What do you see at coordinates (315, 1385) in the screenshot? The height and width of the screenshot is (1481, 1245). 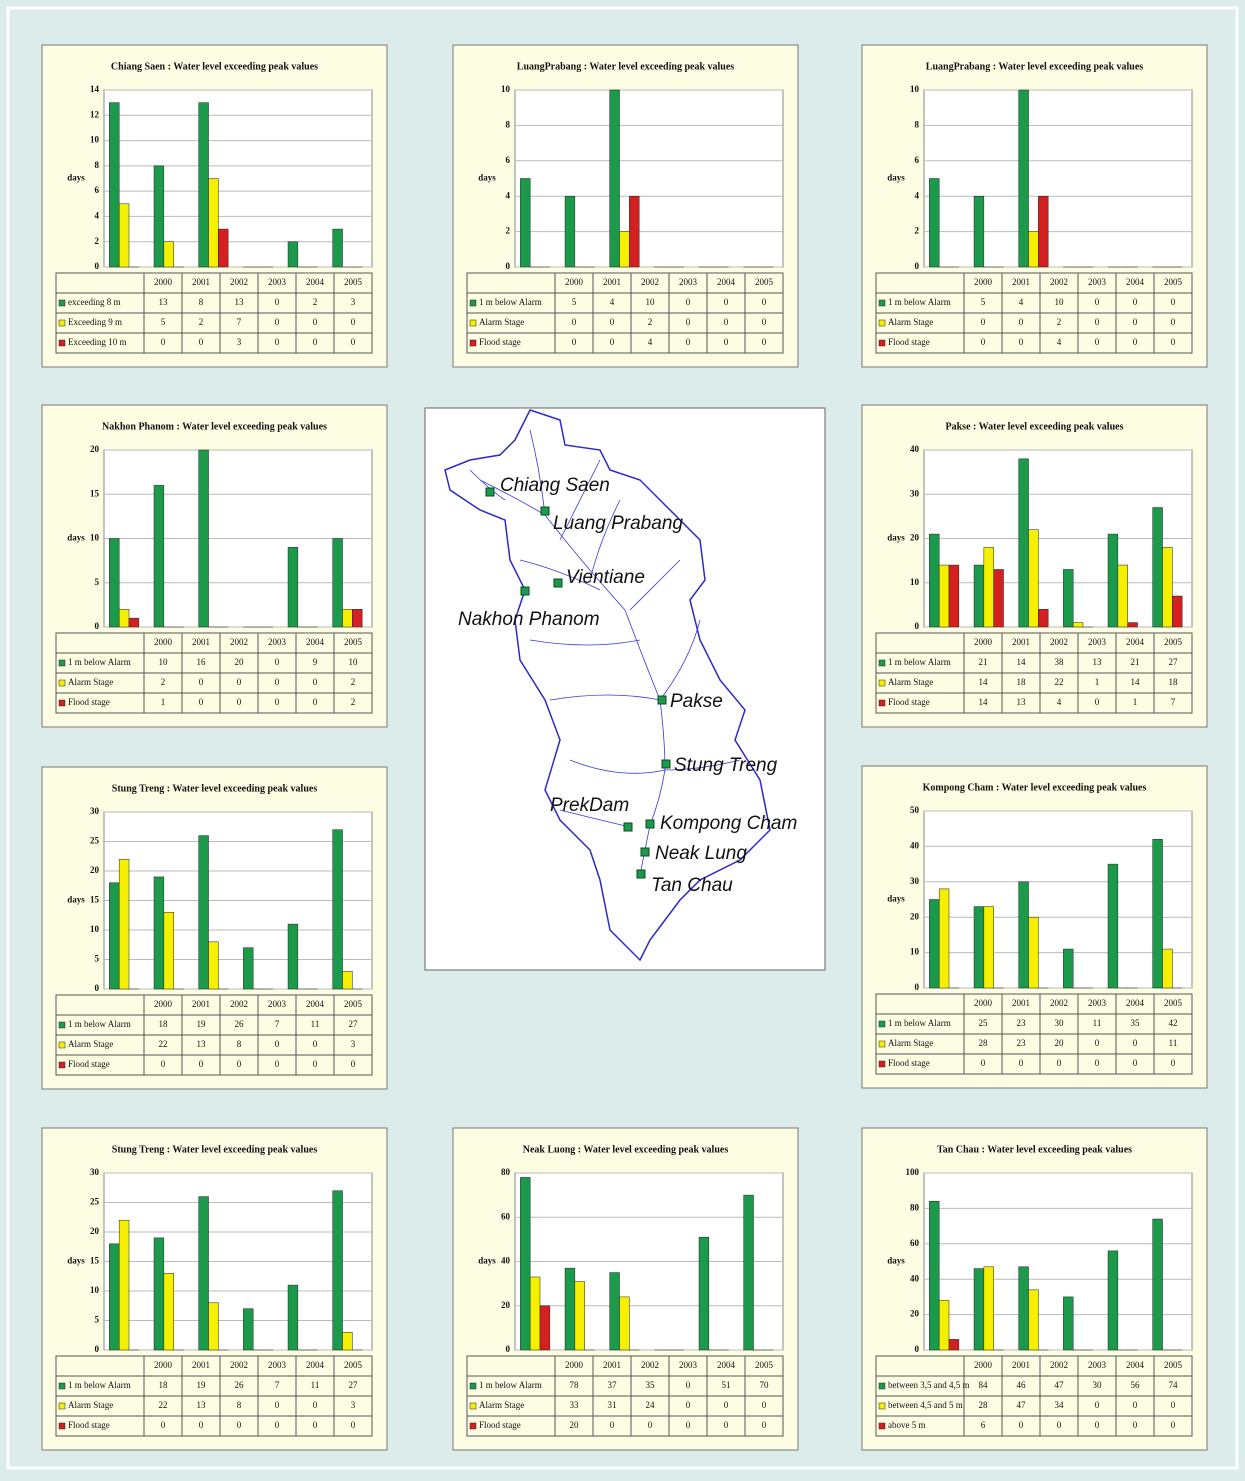 I see `table-value: 11` at bounding box center [315, 1385].